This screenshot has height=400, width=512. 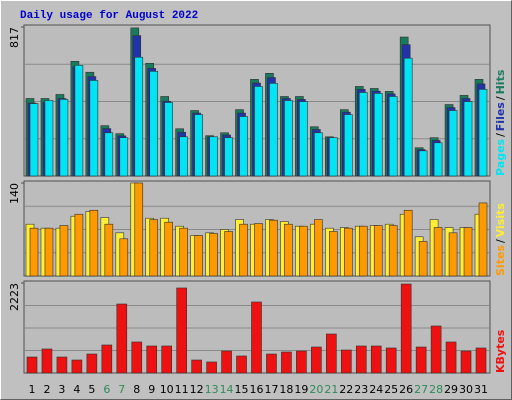 What do you see at coordinates (466, 389) in the screenshot?
I see `x-tick-label: 30` at bounding box center [466, 389].